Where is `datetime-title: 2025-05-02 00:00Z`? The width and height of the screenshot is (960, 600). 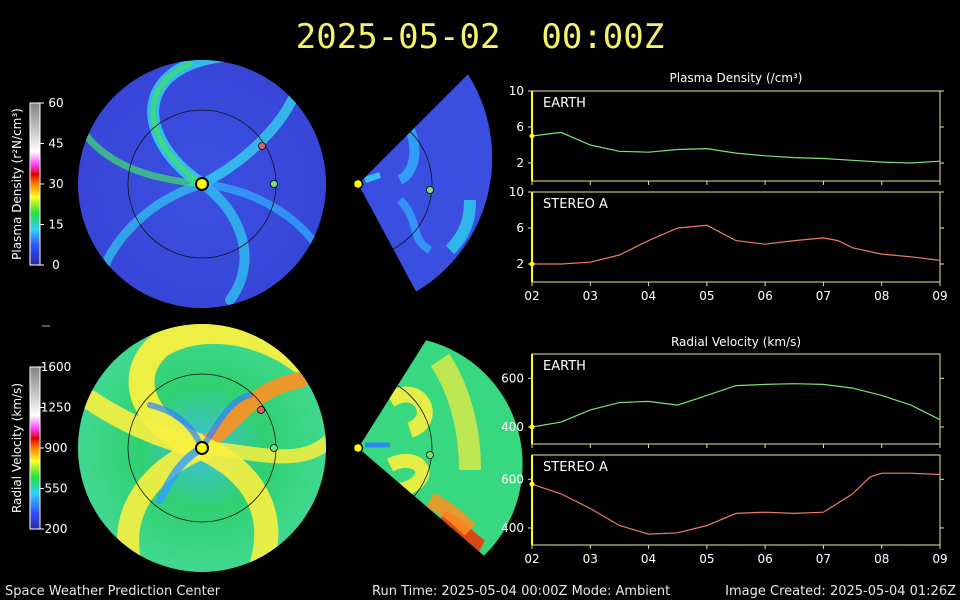
datetime-title: 2025-05-02 00:00Z is located at coordinates (480, 37).